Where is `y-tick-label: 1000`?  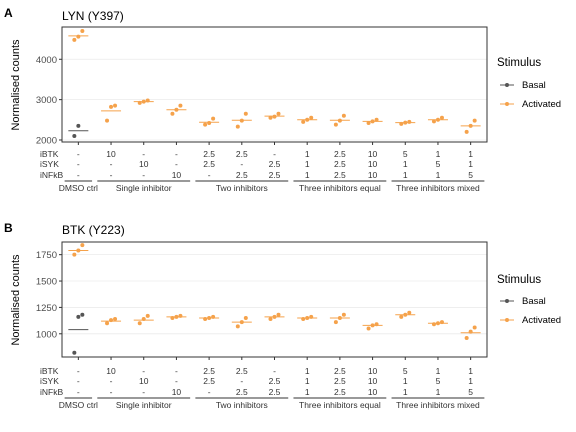 y-tick-label: 1000 is located at coordinates (46, 334).